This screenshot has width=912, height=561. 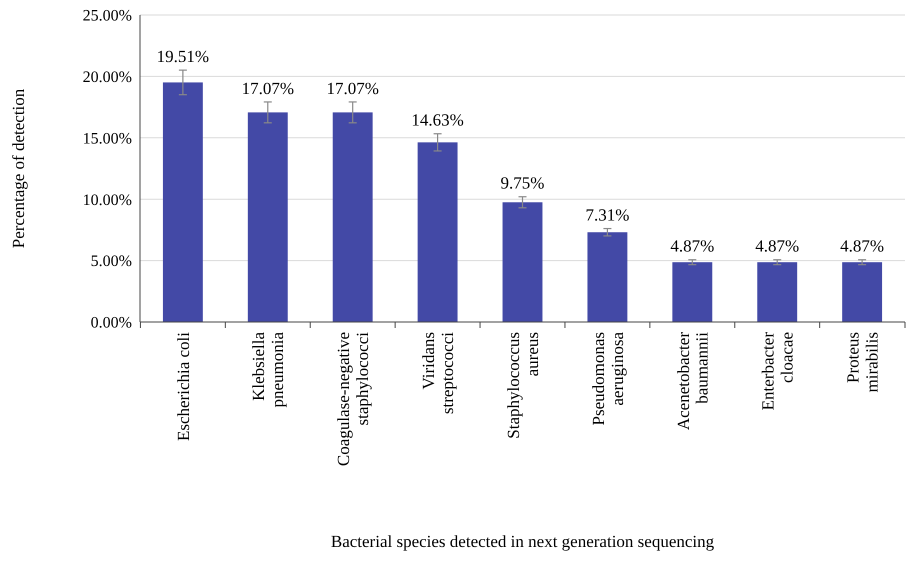 I want to click on x-axis-title: Bacterial species detected in next generation sequencing, so click(x=522, y=541).